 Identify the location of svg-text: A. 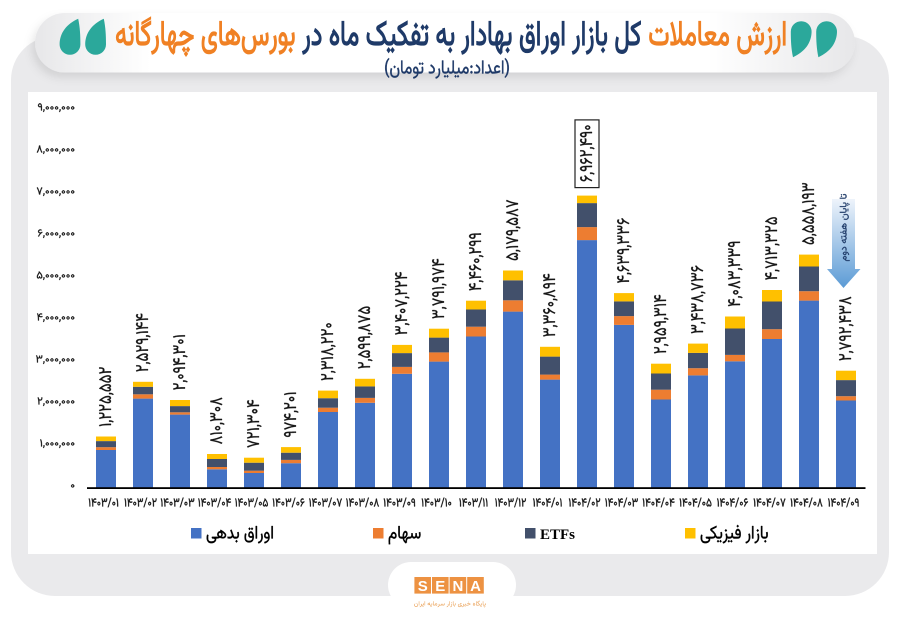
(475, 586).